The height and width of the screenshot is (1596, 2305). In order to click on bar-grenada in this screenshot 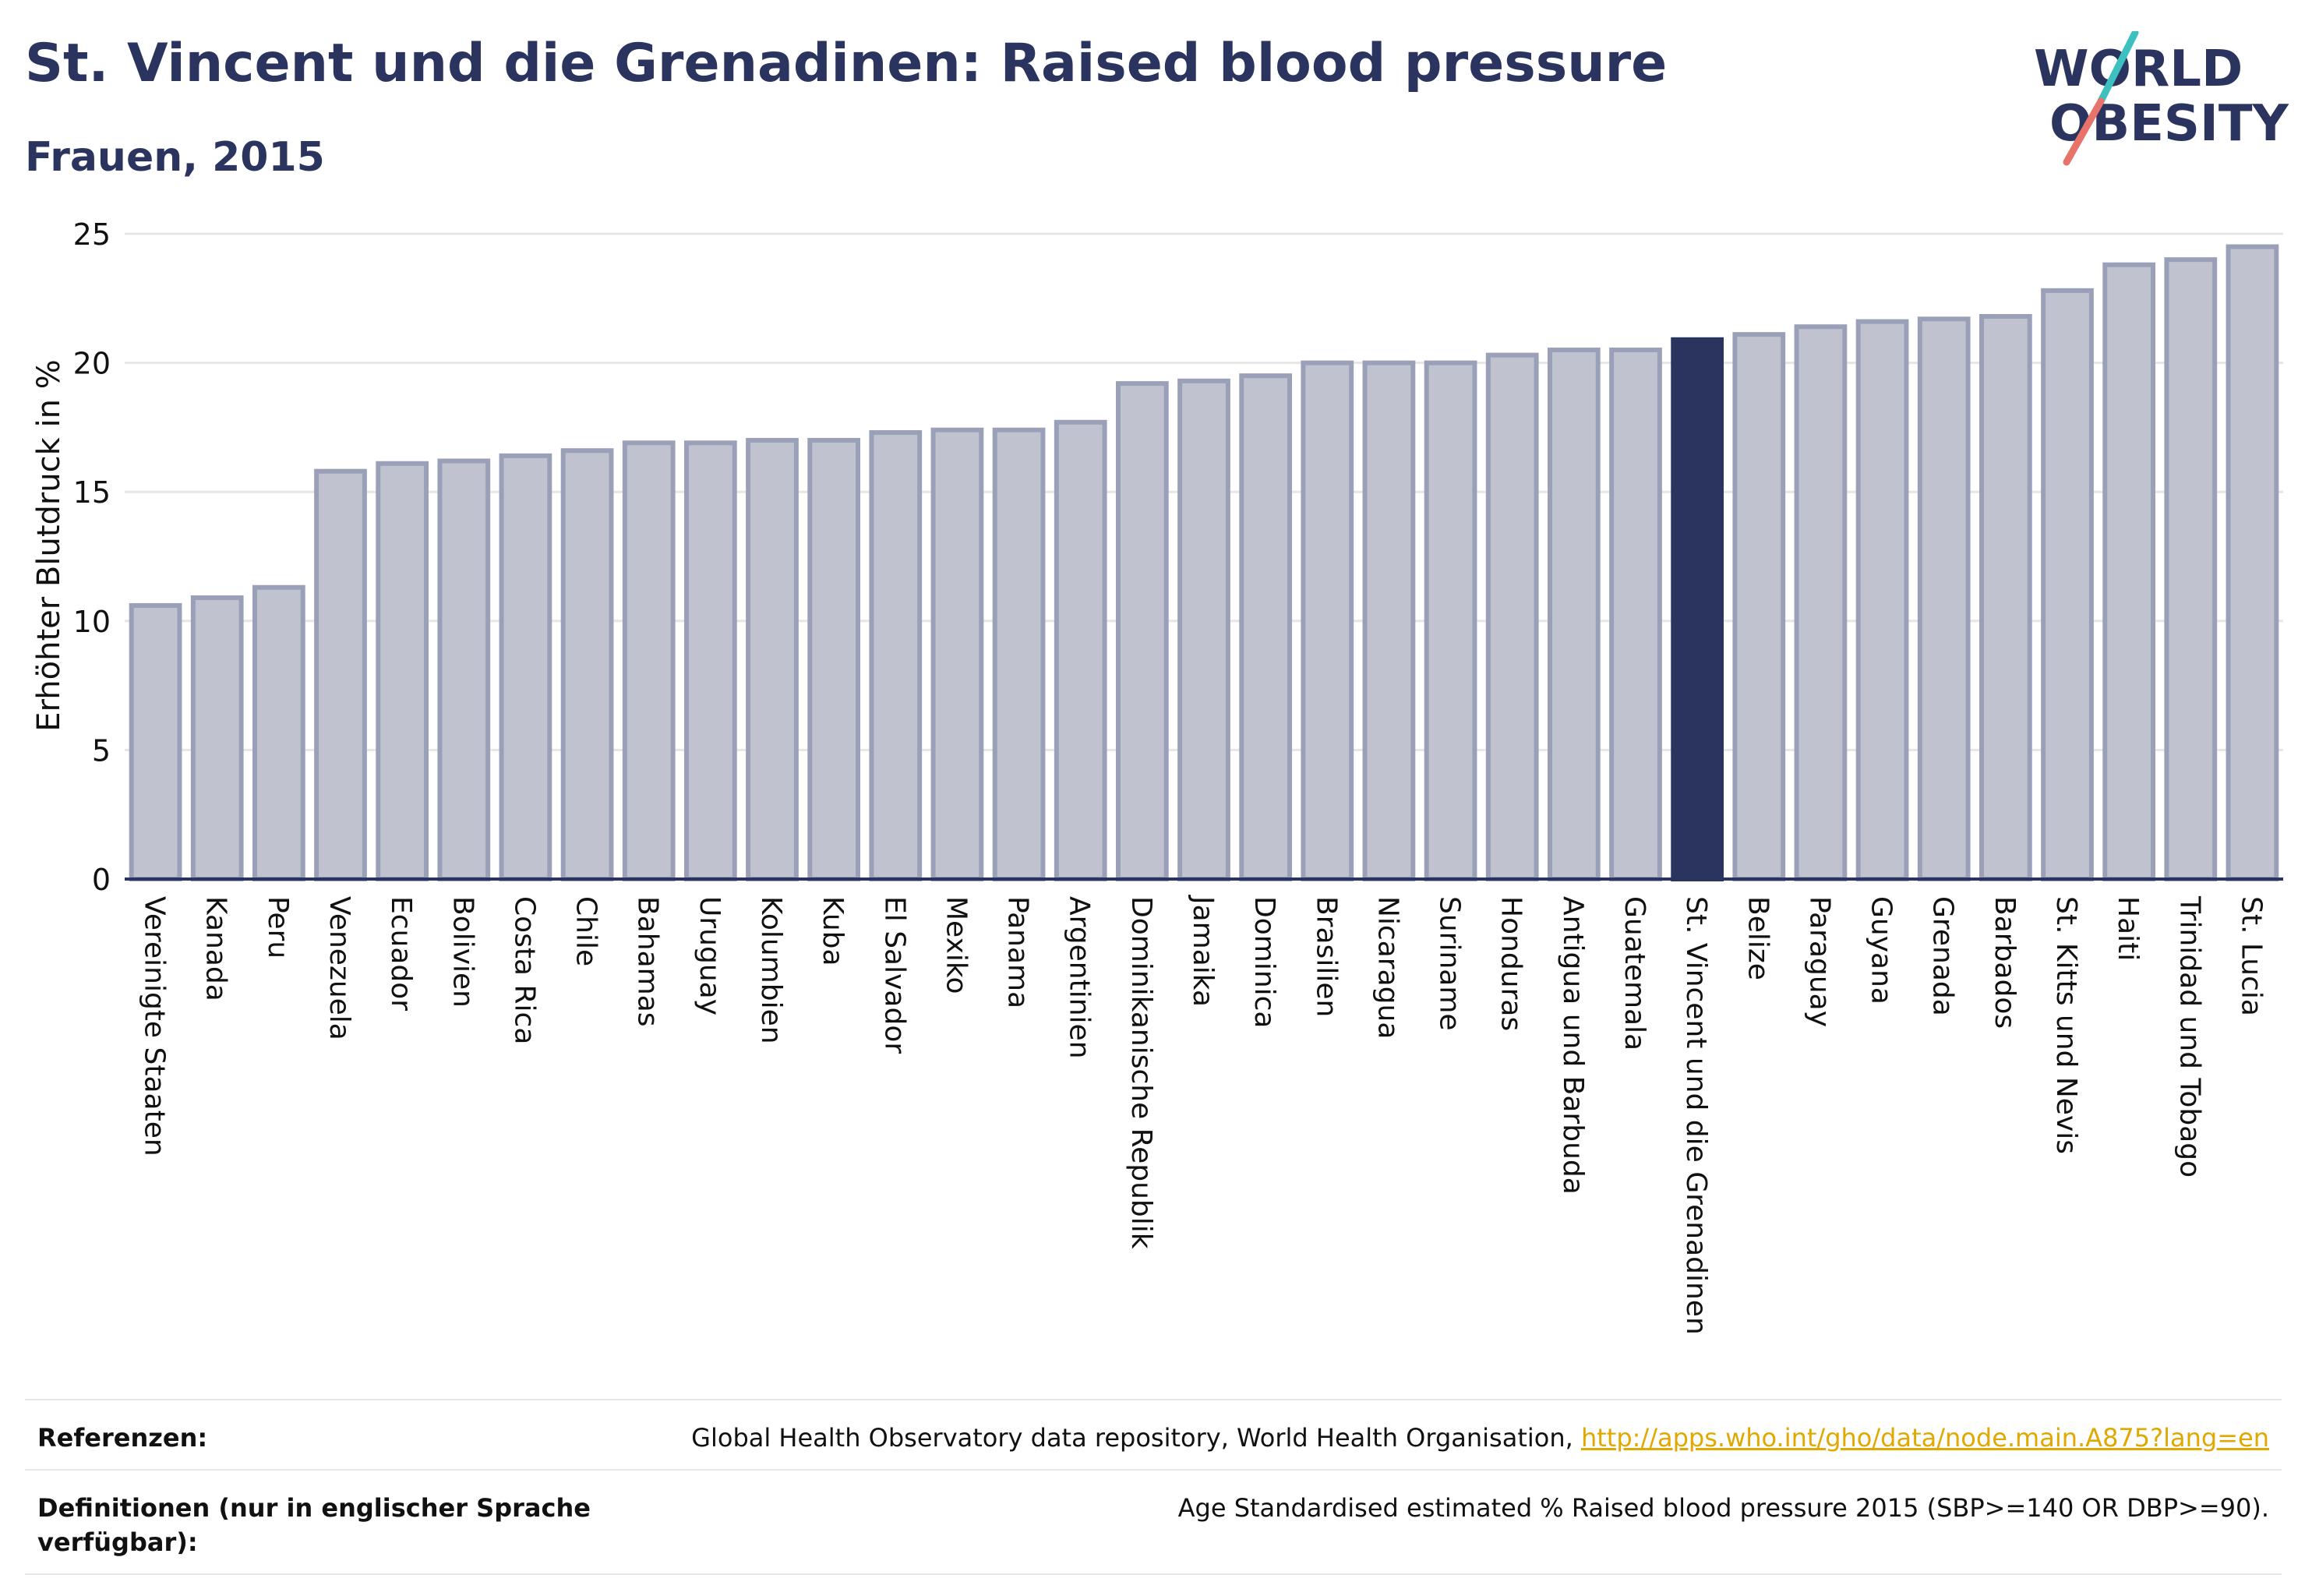, I will do `click(1944, 598)`.